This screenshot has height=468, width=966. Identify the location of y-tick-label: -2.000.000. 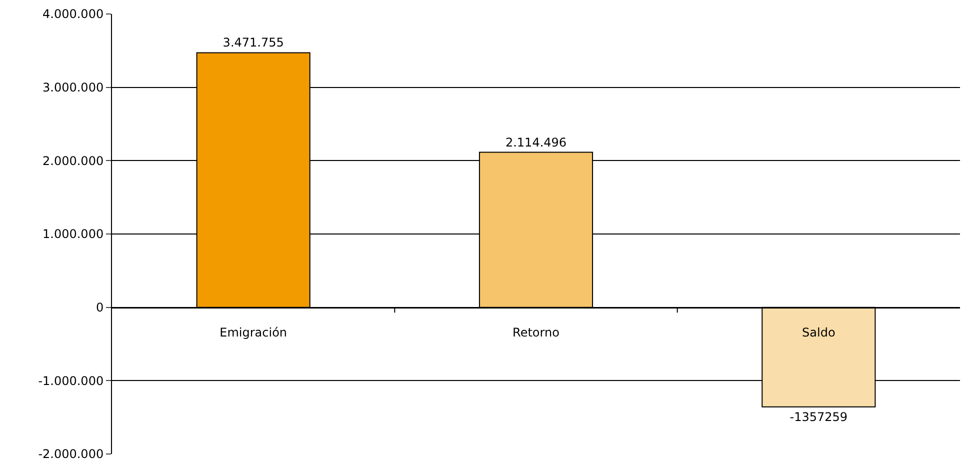
(71, 454).